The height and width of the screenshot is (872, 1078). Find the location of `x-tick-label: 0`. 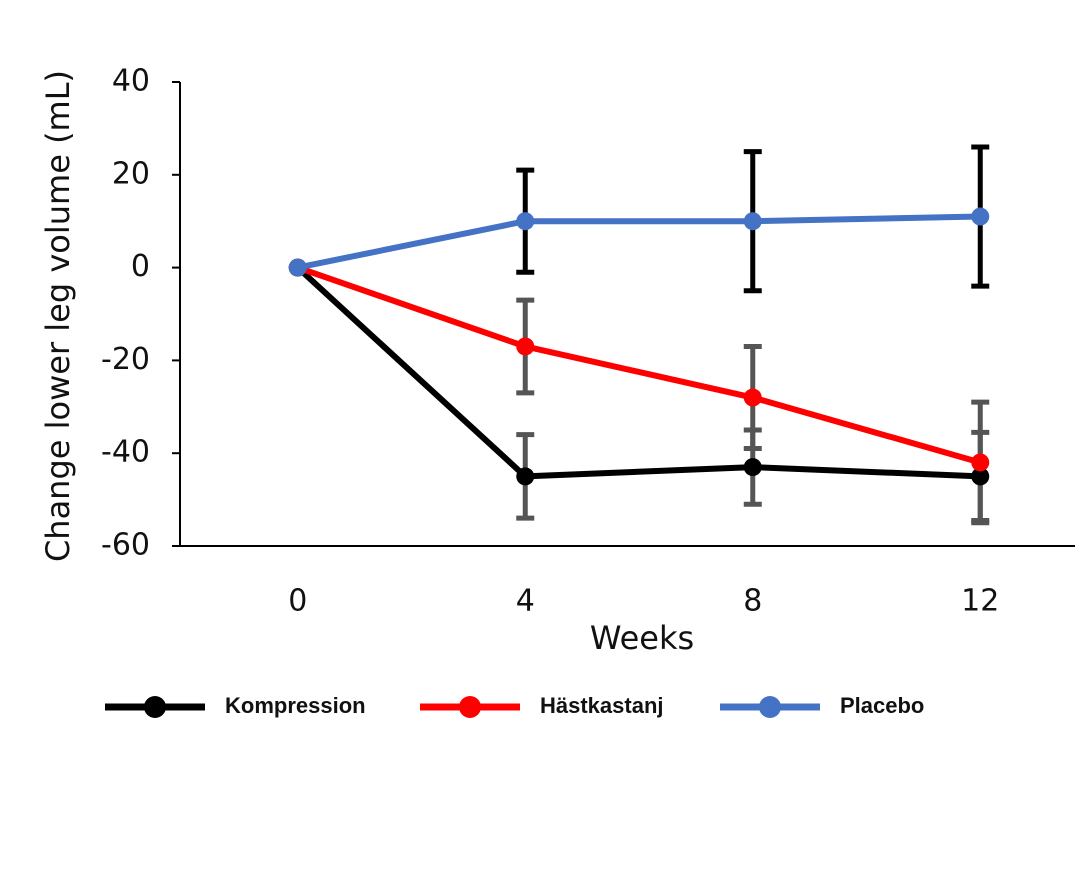

x-tick-label: 0 is located at coordinates (297, 601).